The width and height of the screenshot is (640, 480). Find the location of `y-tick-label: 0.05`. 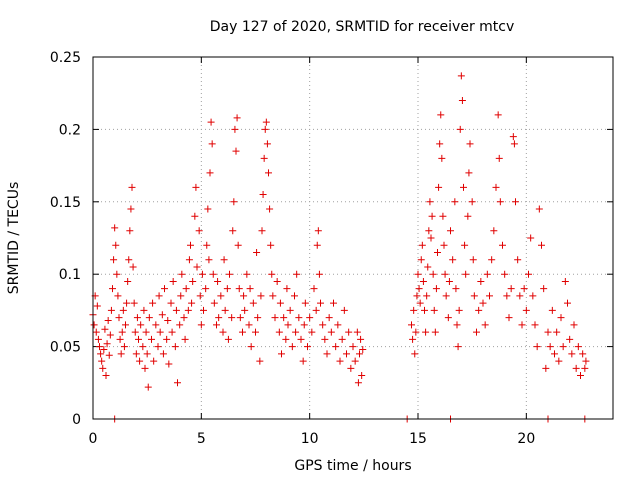

y-tick-label: 0.05 is located at coordinates (65, 348).